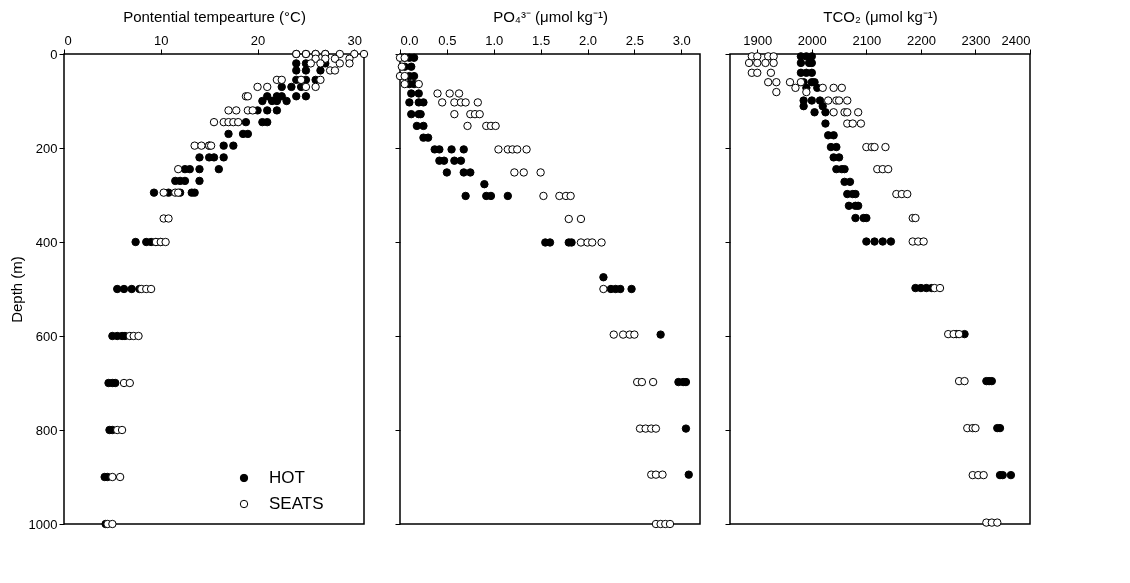  Describe the element at coordinates (681, 40) in the screenshot. I see `x-tick-label: 3.0` at that location.